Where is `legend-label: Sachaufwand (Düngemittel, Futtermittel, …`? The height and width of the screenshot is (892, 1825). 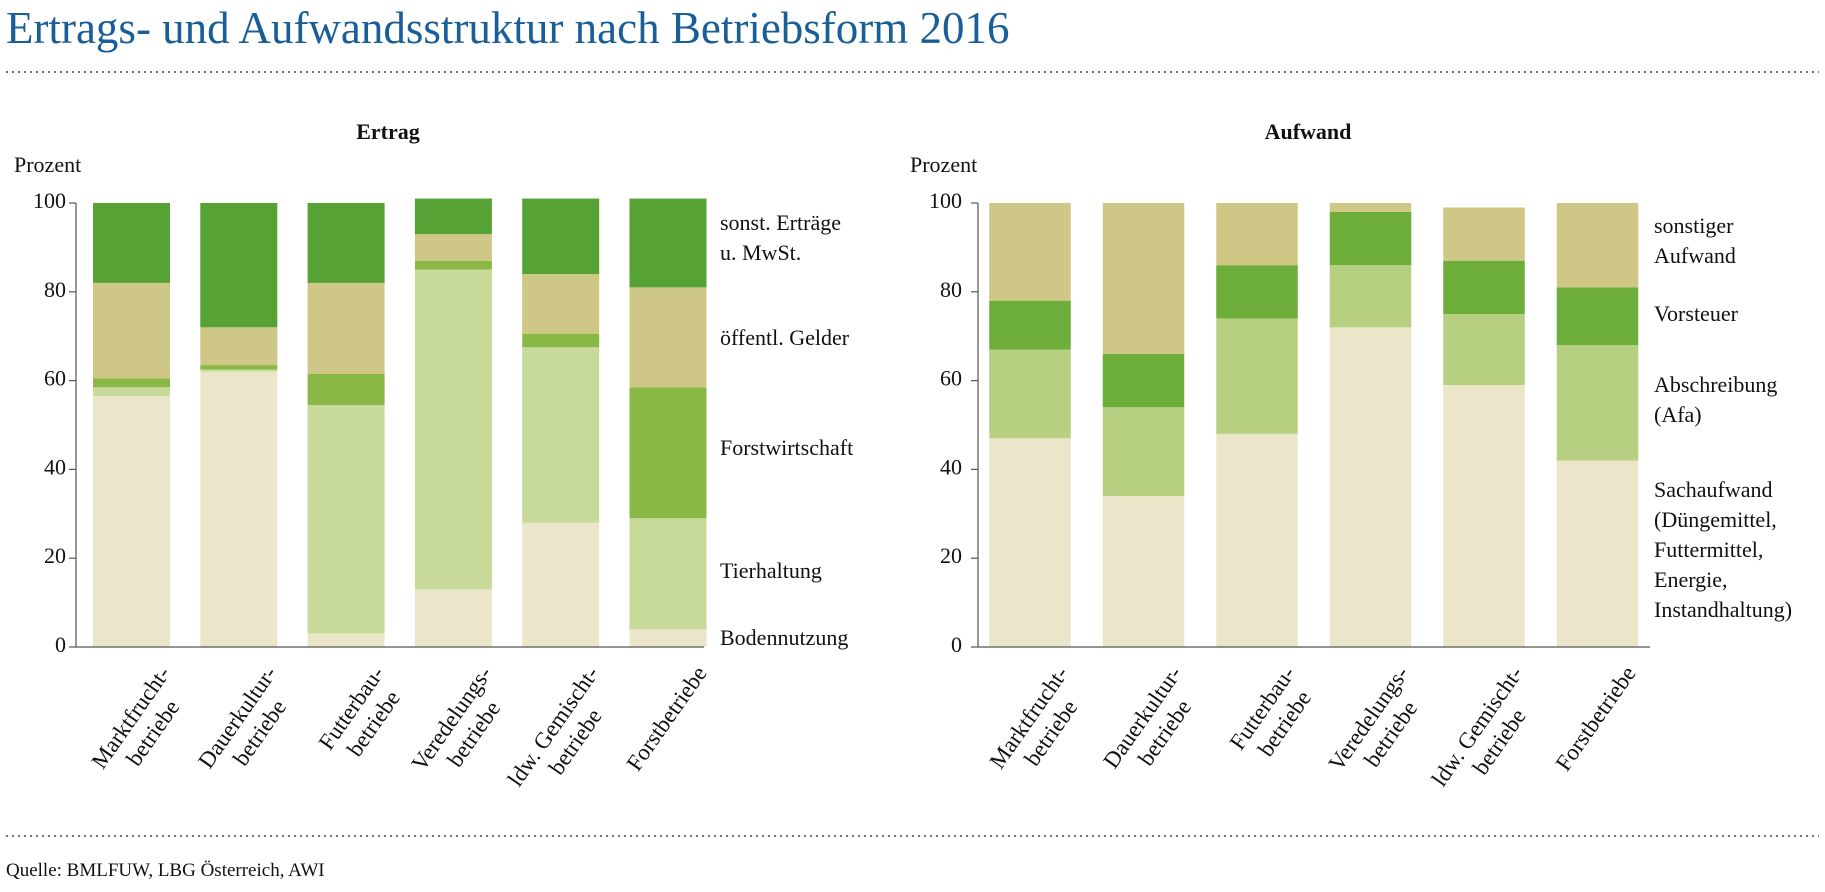 legend-label: Sachaufwand (Düngemittel, Futtermittel, … is located at coordinates (1723, 549).